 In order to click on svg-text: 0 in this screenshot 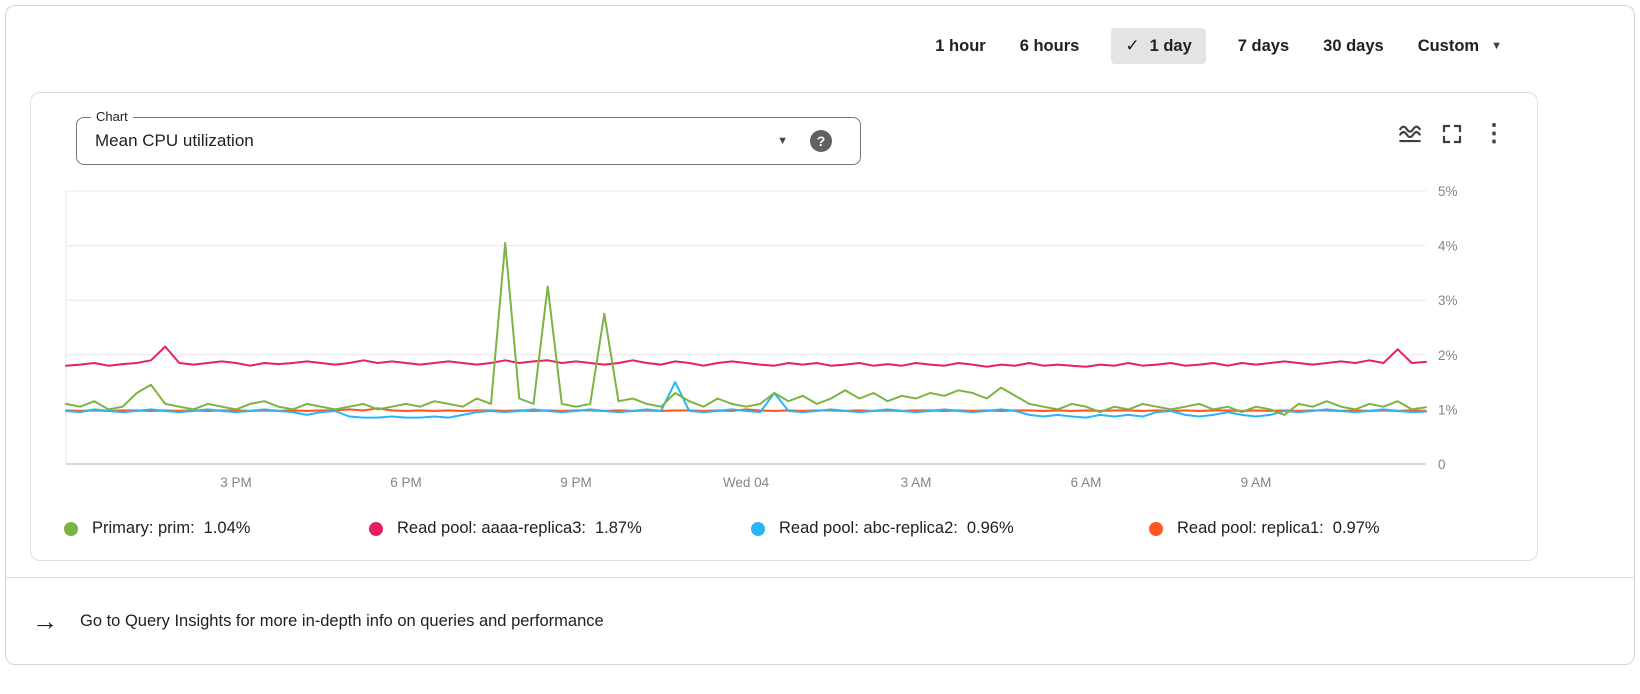, I will do `click(1442, 464)`.